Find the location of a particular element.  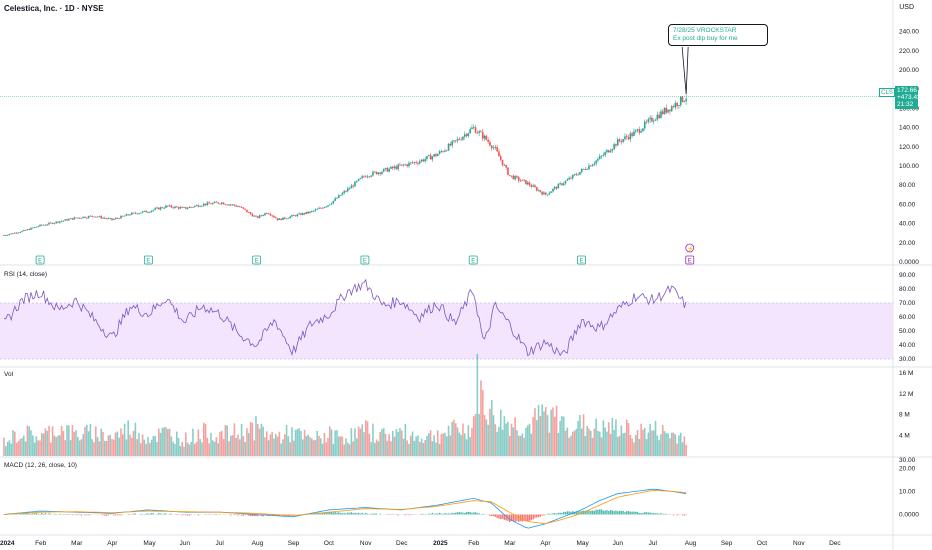

symbol-tag: CLS is located at coordinates (887, 92).